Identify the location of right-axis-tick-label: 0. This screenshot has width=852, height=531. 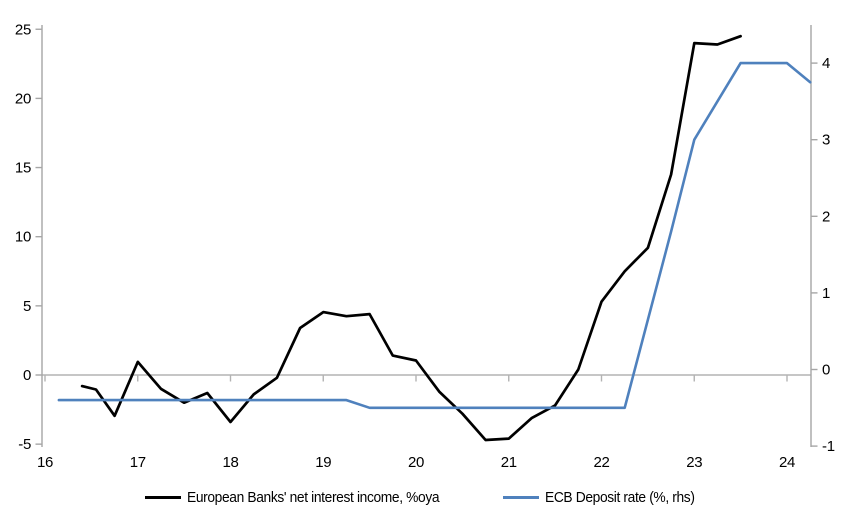
(826, 370).